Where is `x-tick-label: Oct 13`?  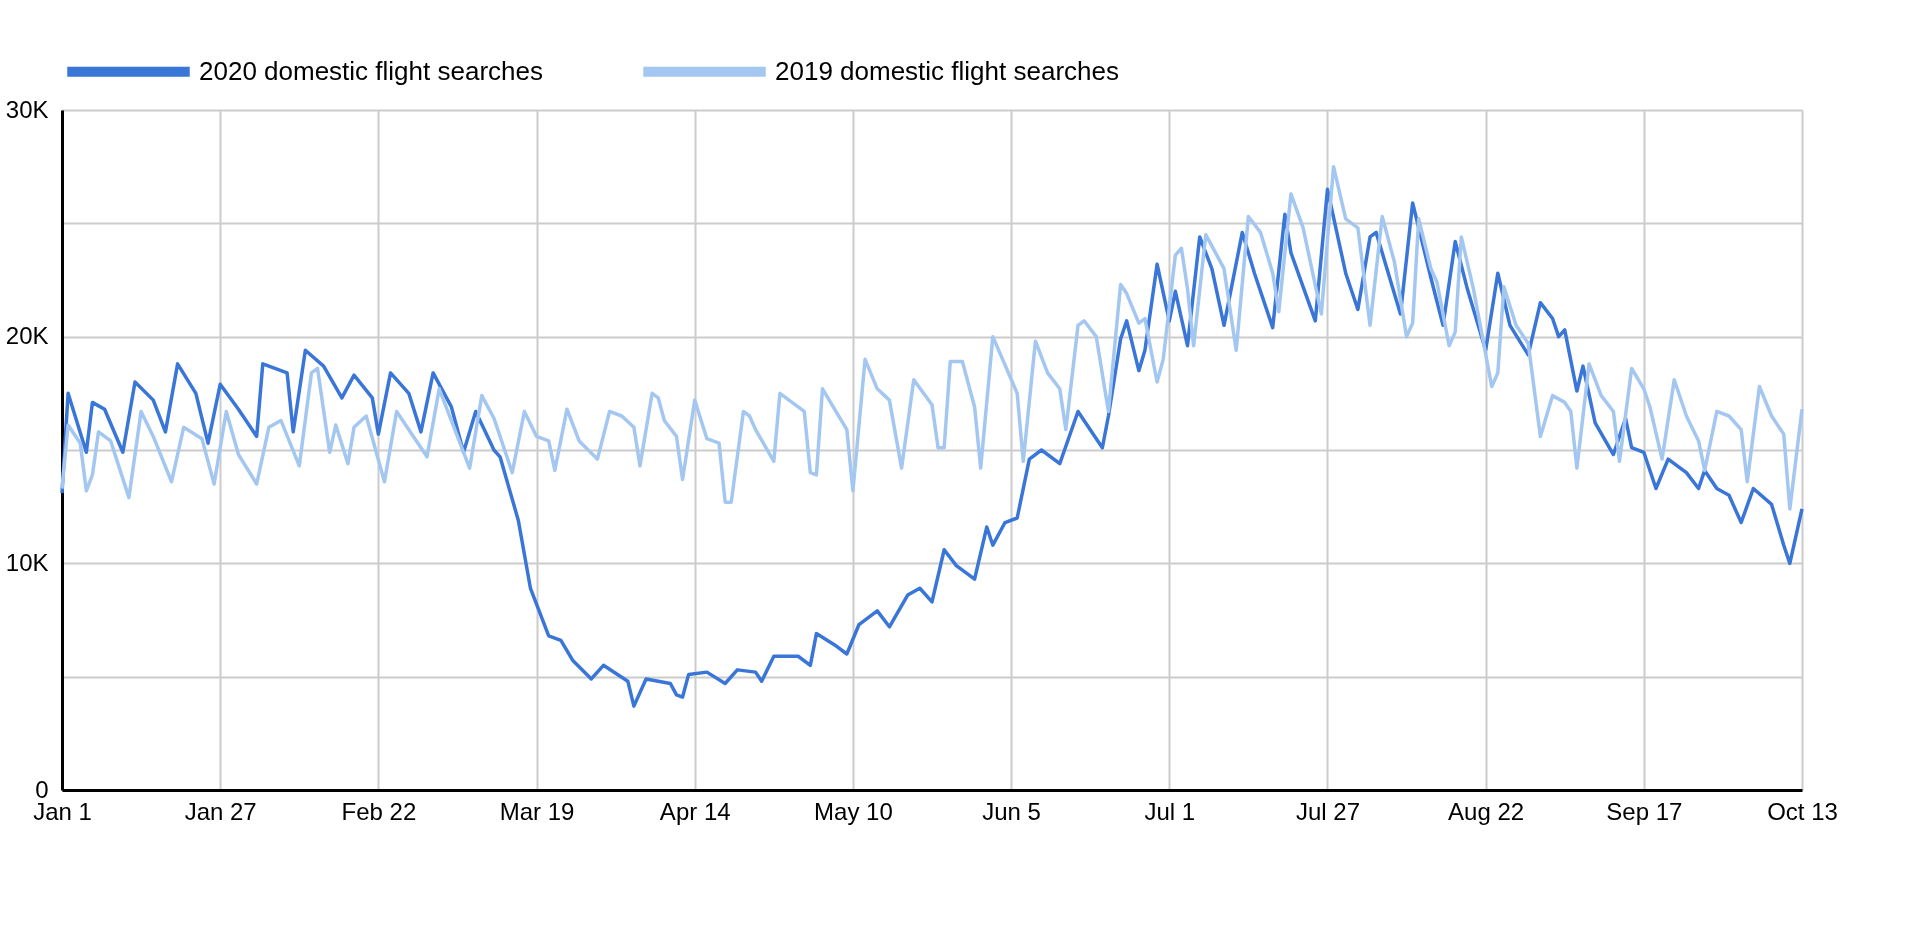 x-tick-label: Oct 13 is located at coordinates (1802, 811).